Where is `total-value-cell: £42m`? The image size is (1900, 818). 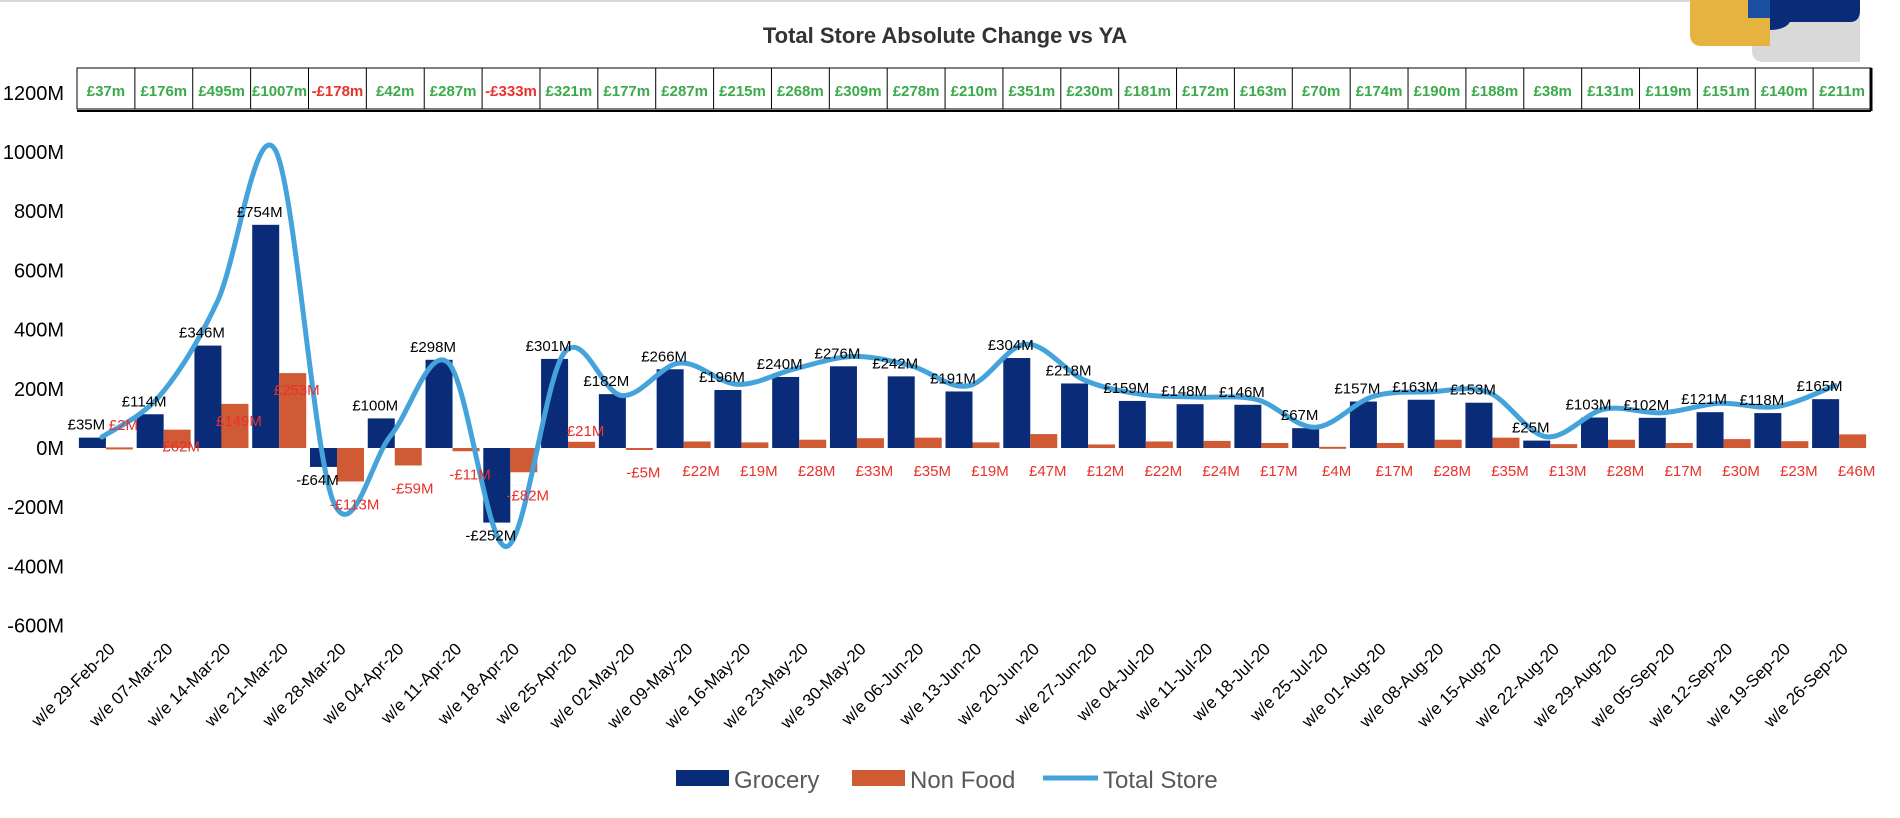
total-value-cell: £42m is located at coordinates (395, 91).